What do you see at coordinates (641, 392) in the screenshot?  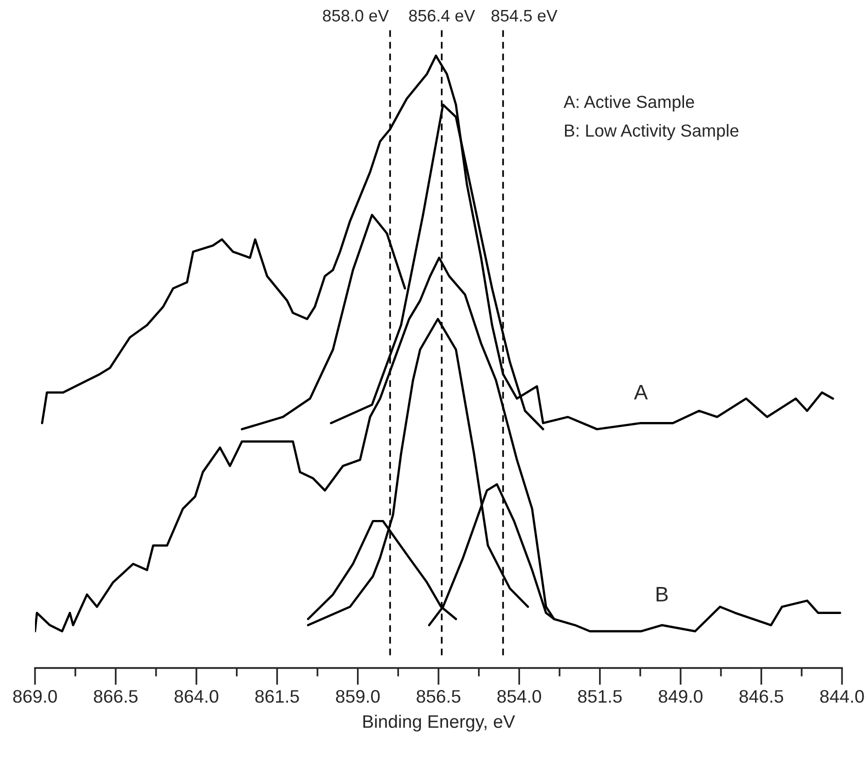 I see `series-label: A` at bounding box center [641, 392].